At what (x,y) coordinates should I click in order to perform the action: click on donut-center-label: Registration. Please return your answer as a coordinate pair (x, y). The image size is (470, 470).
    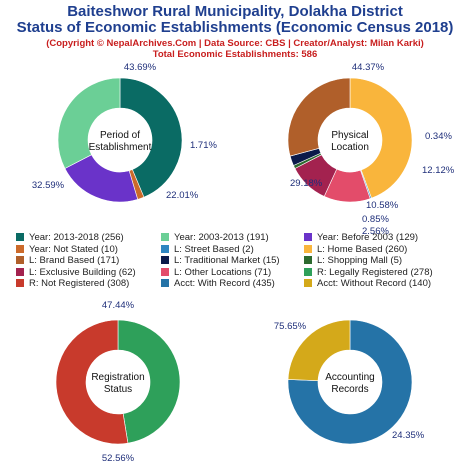
    Looking at the image, I should click on (117, 377).